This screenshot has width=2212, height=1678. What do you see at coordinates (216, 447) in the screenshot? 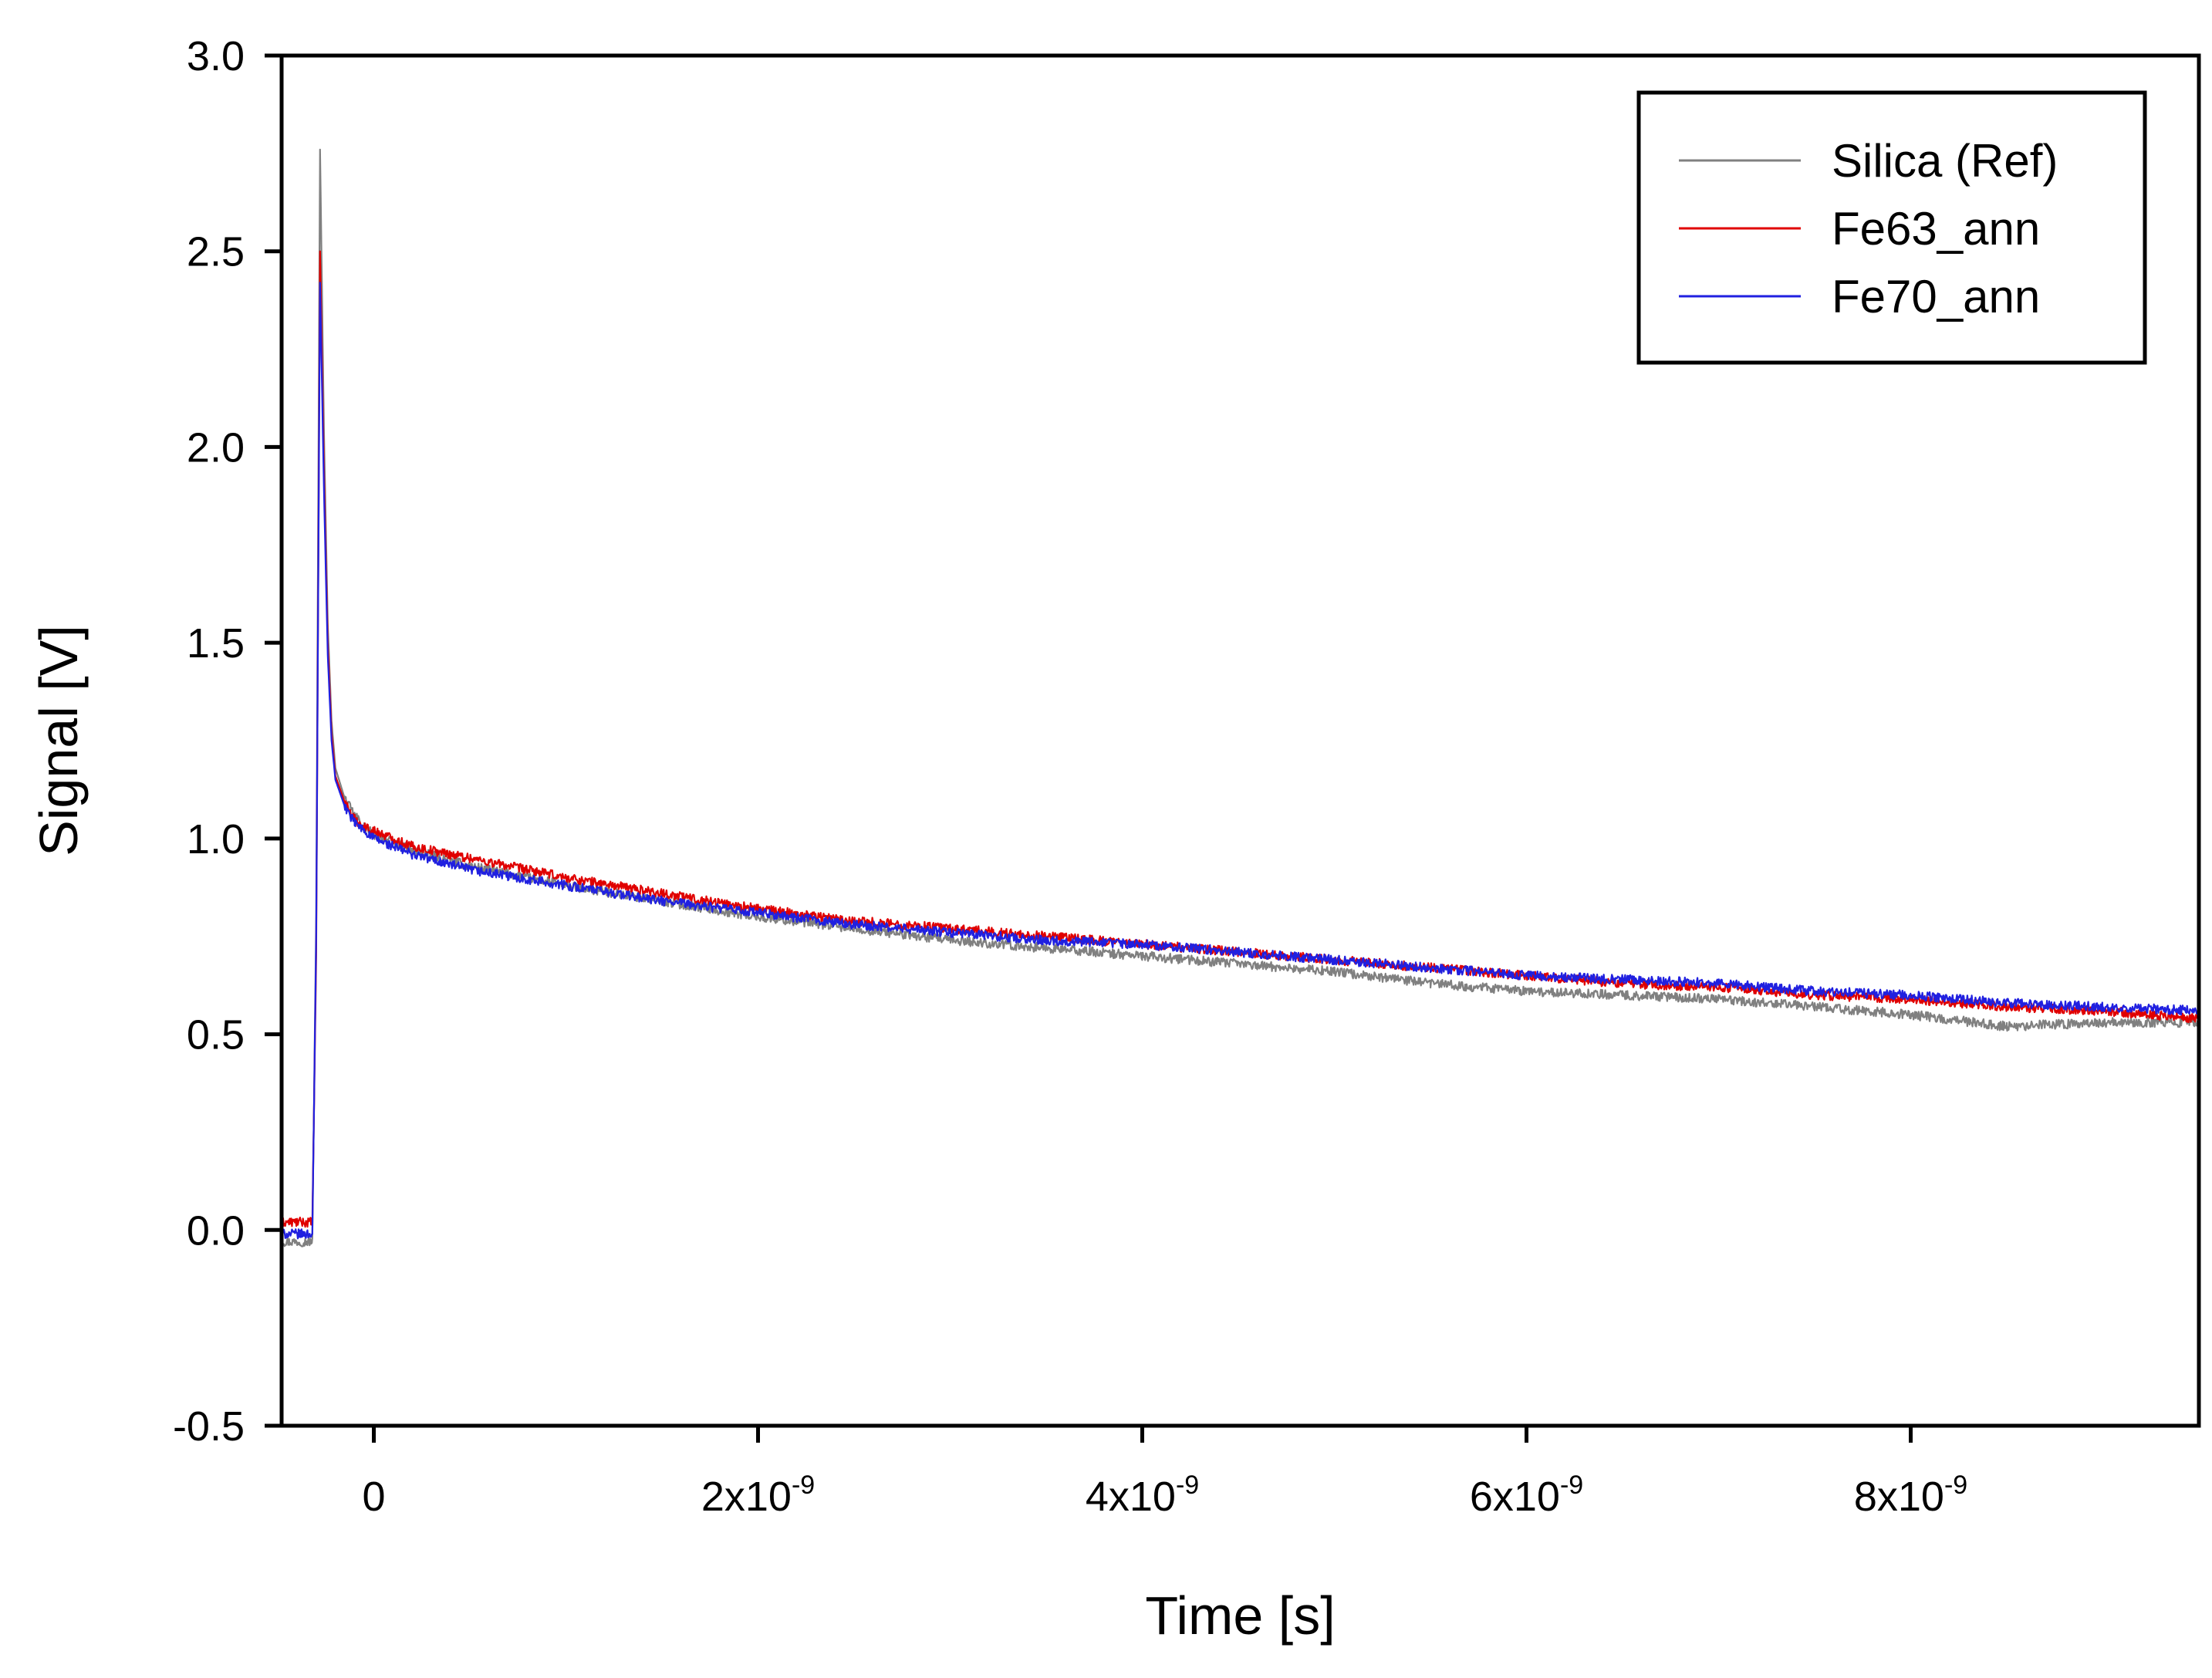
I see `y-tick-label: 2.0` at bounding box center [216, 447].